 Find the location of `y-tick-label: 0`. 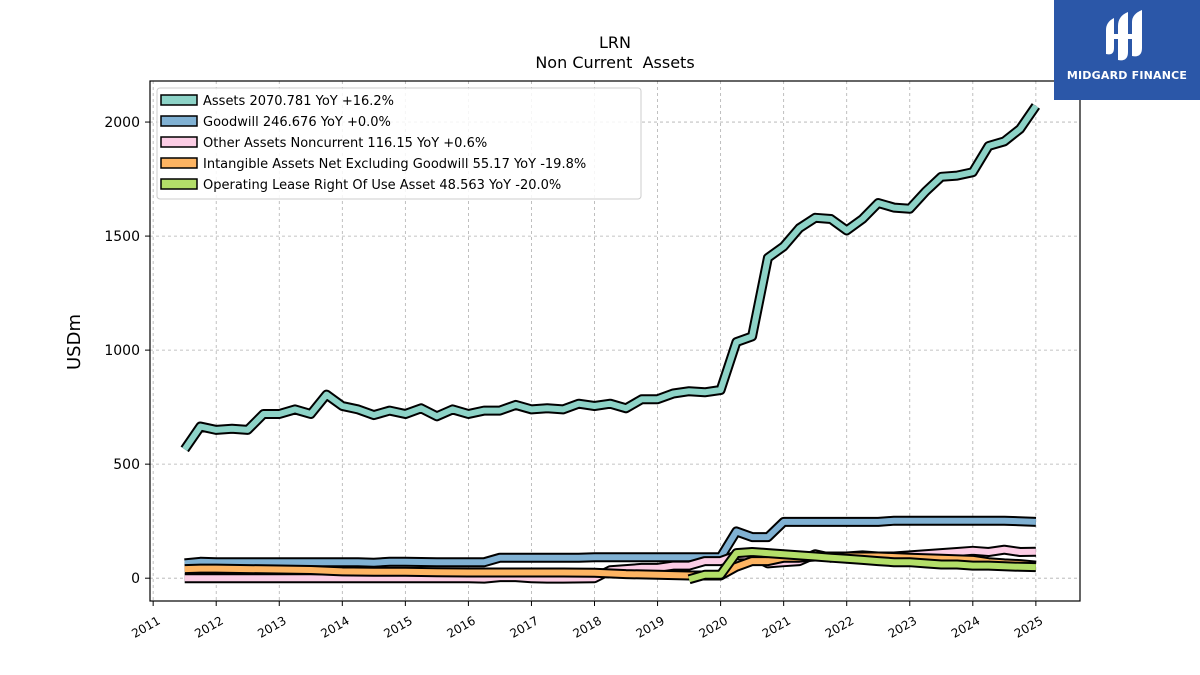

y-tick-label: 0 is located at coordinates (135, 579).